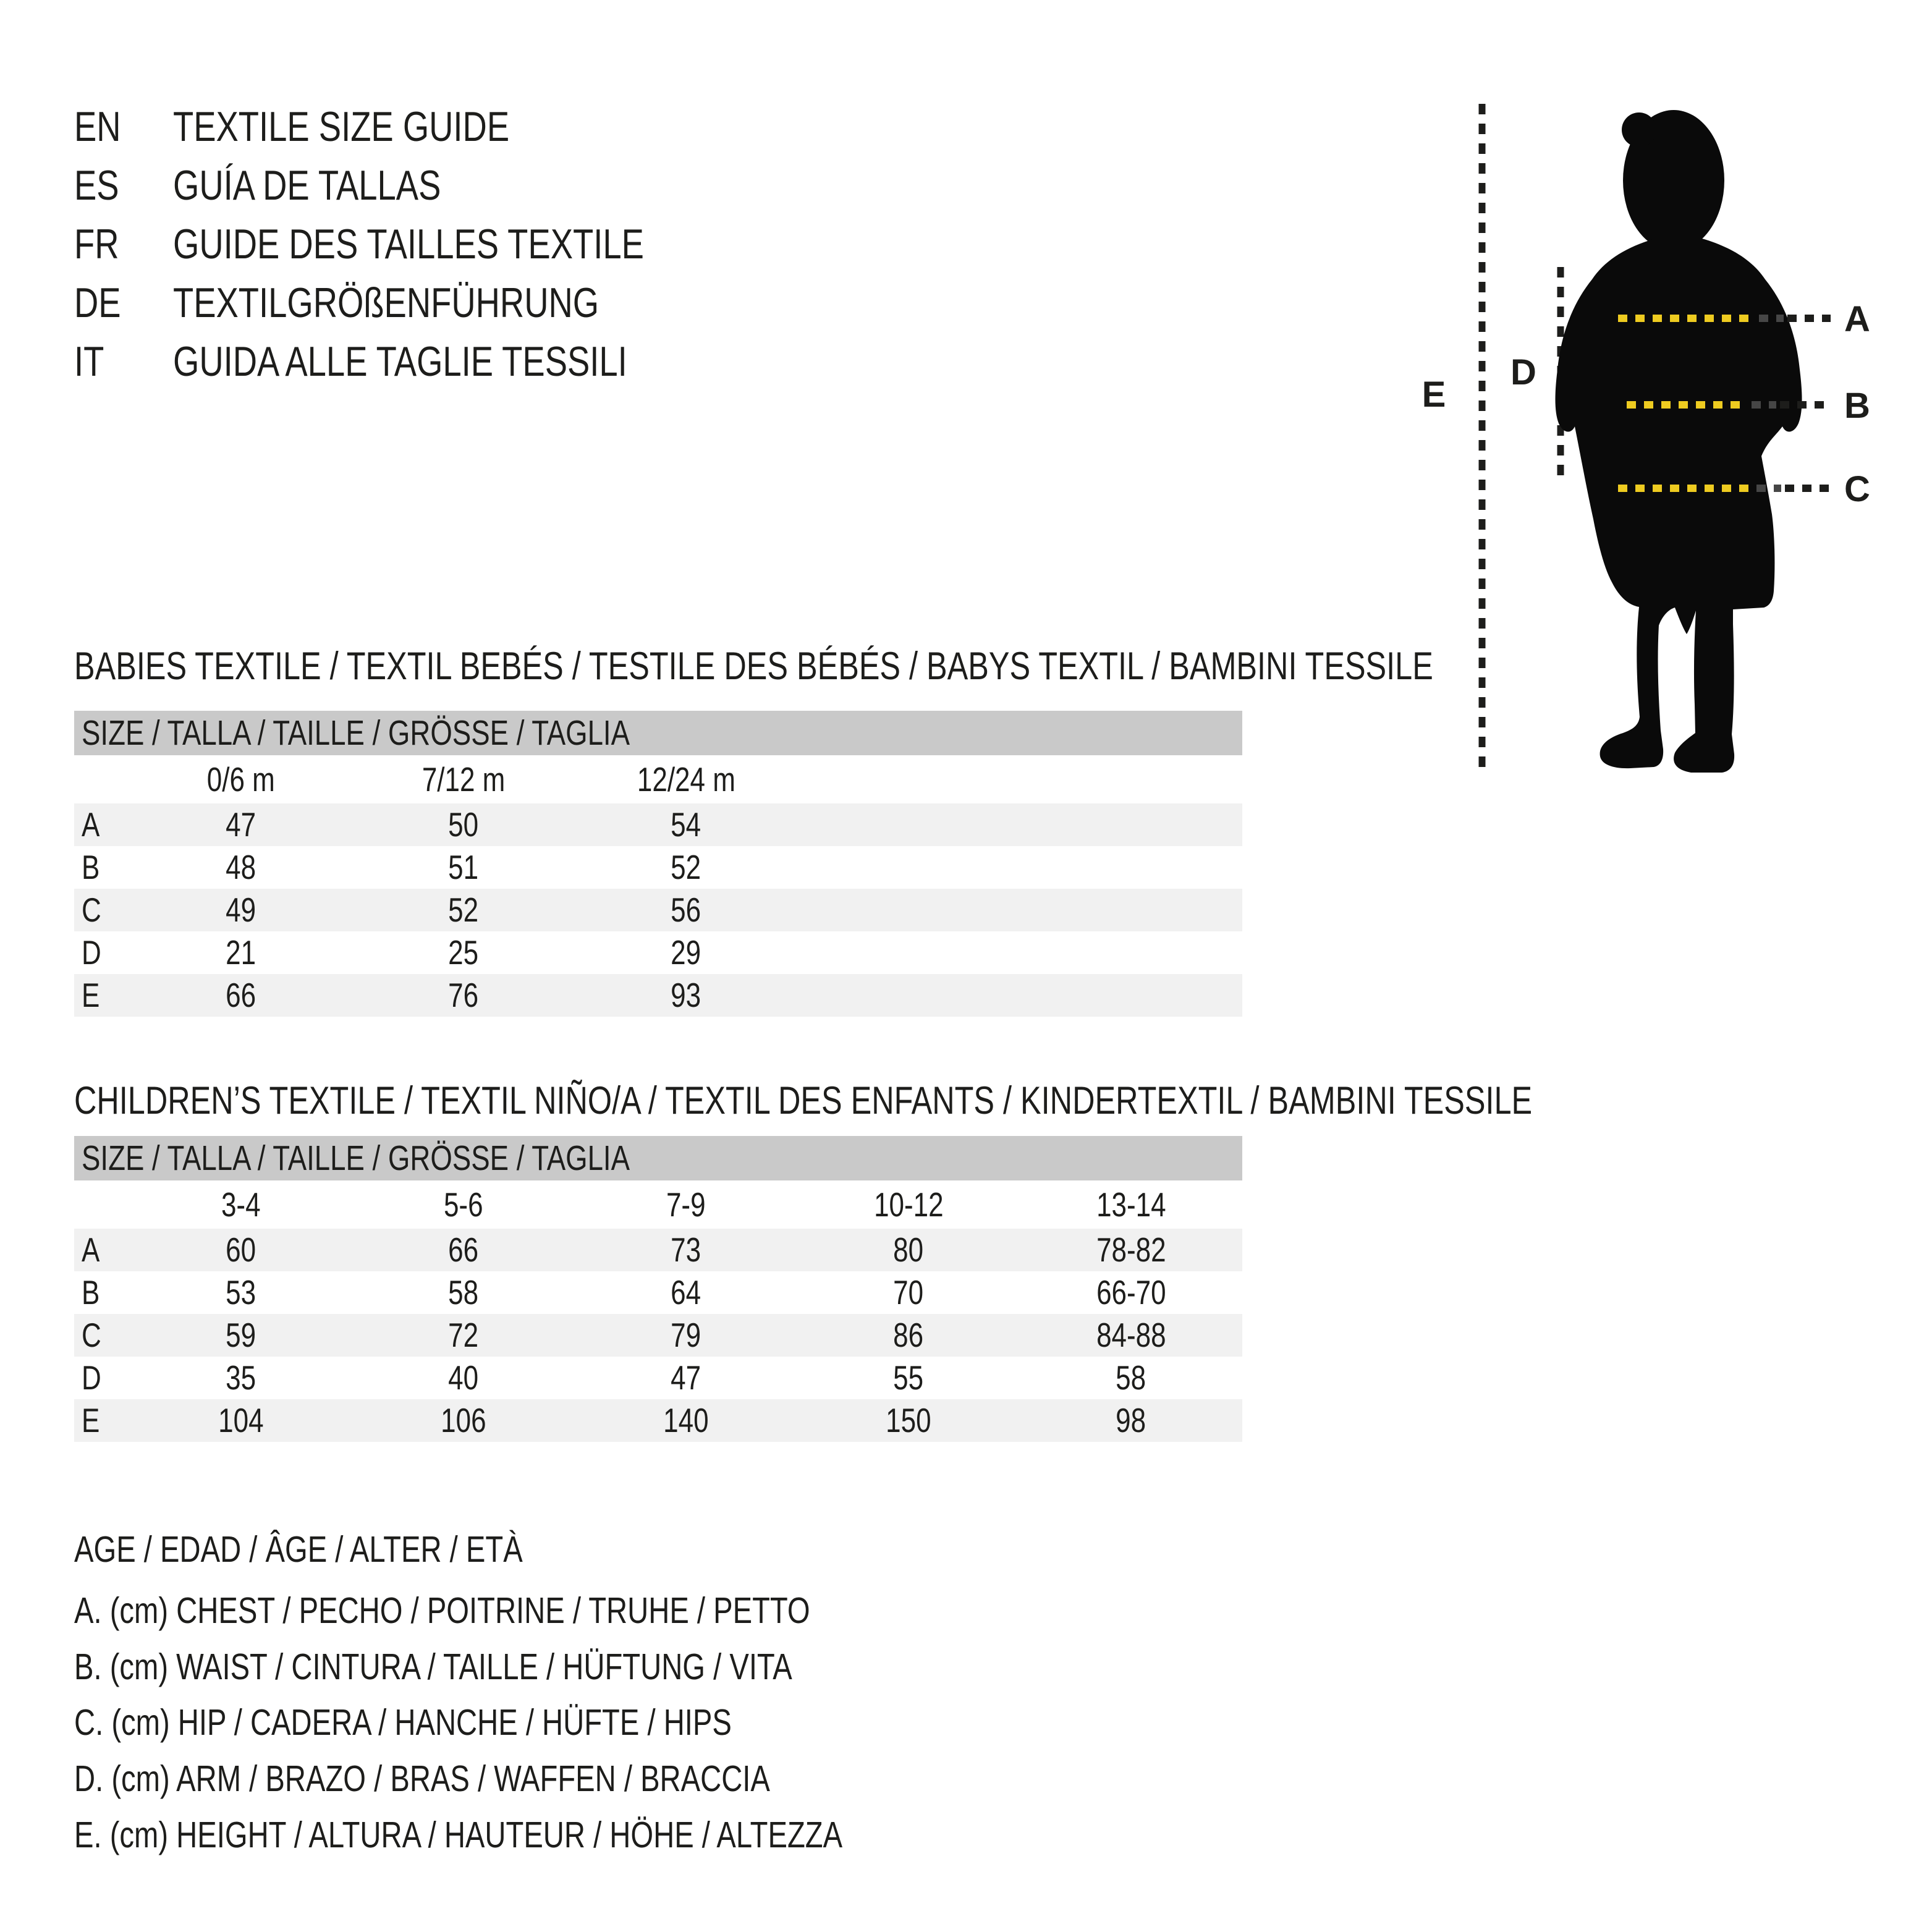  What do you see at coordinates (463, 1420) in the screenshot?
I see `table-cell: 106` at bounding box center [463, 1420].